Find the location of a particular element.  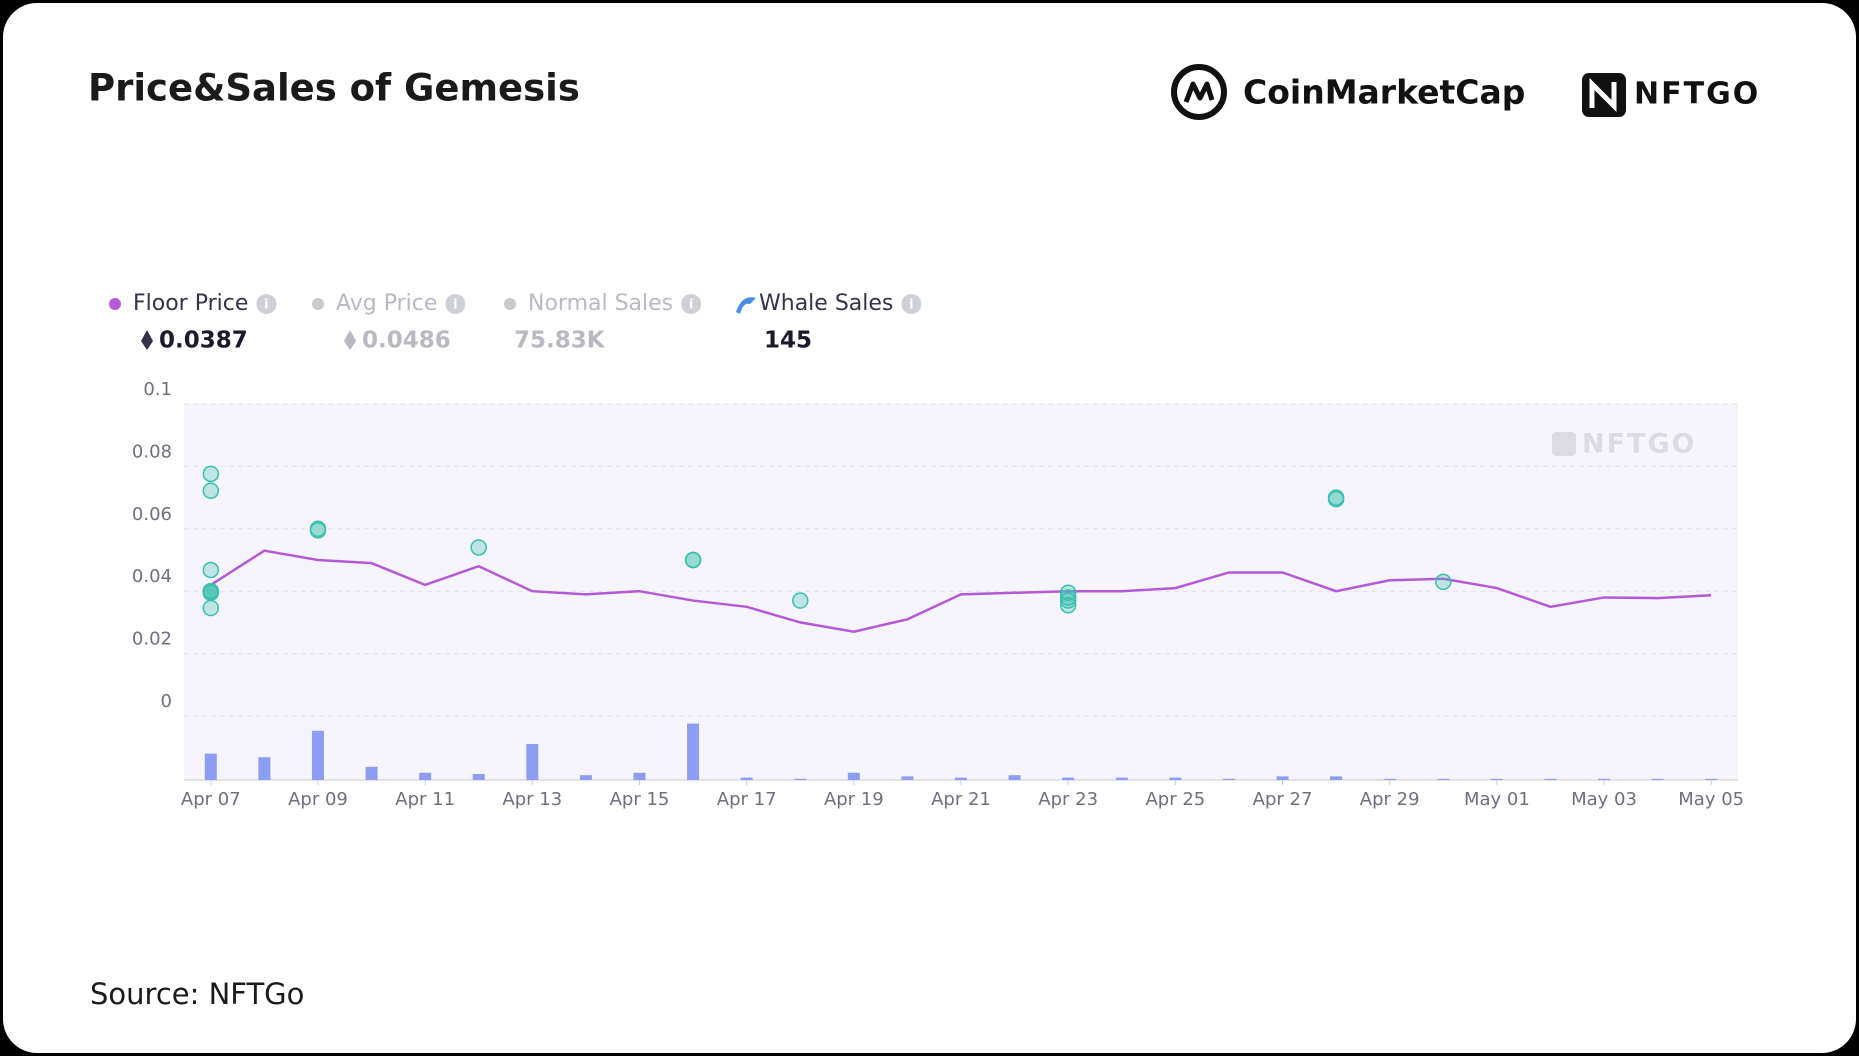

floor-price-line is located at coordinates (961, 591).